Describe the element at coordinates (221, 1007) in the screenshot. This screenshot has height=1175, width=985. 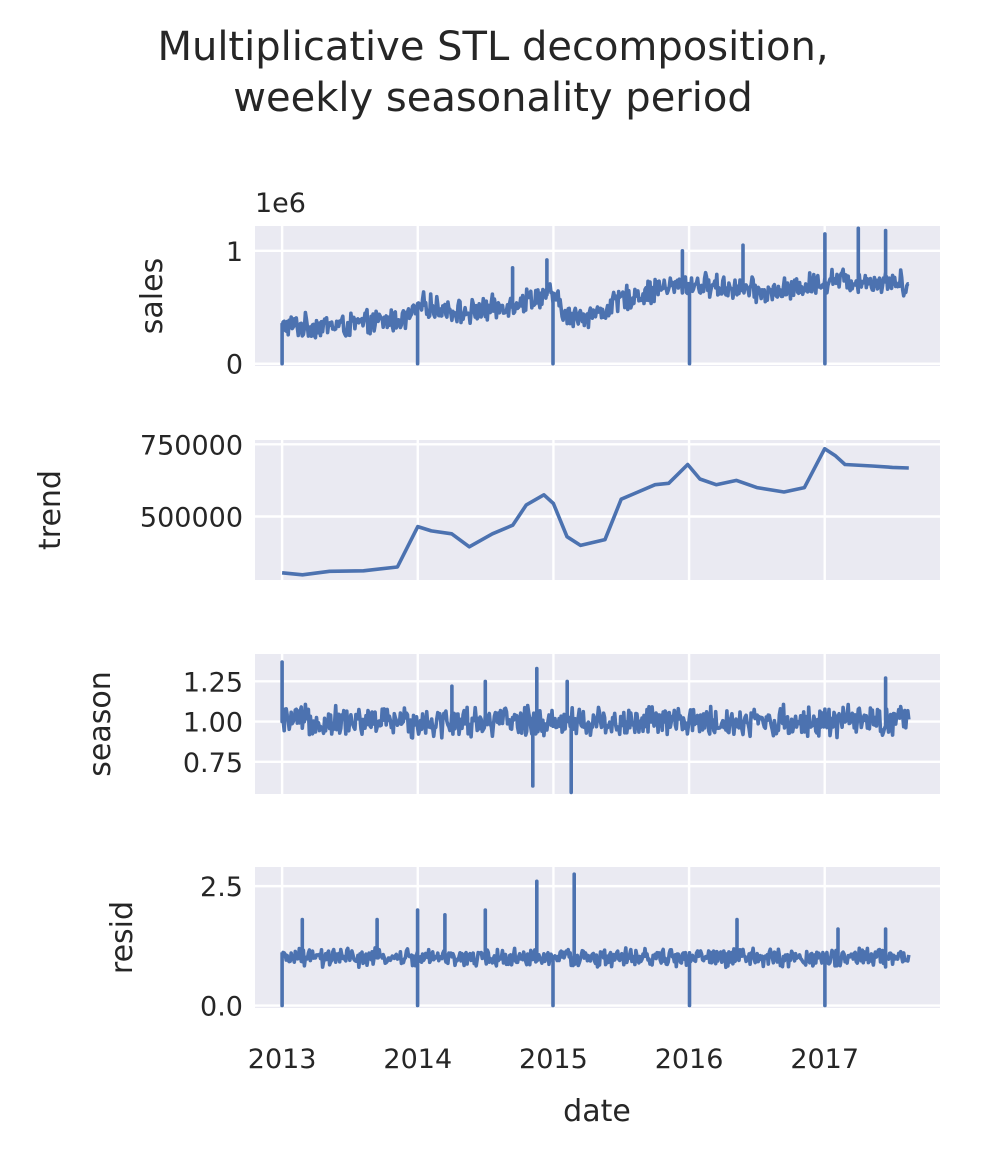
I see `y-tick-label: 0.0` at that location.